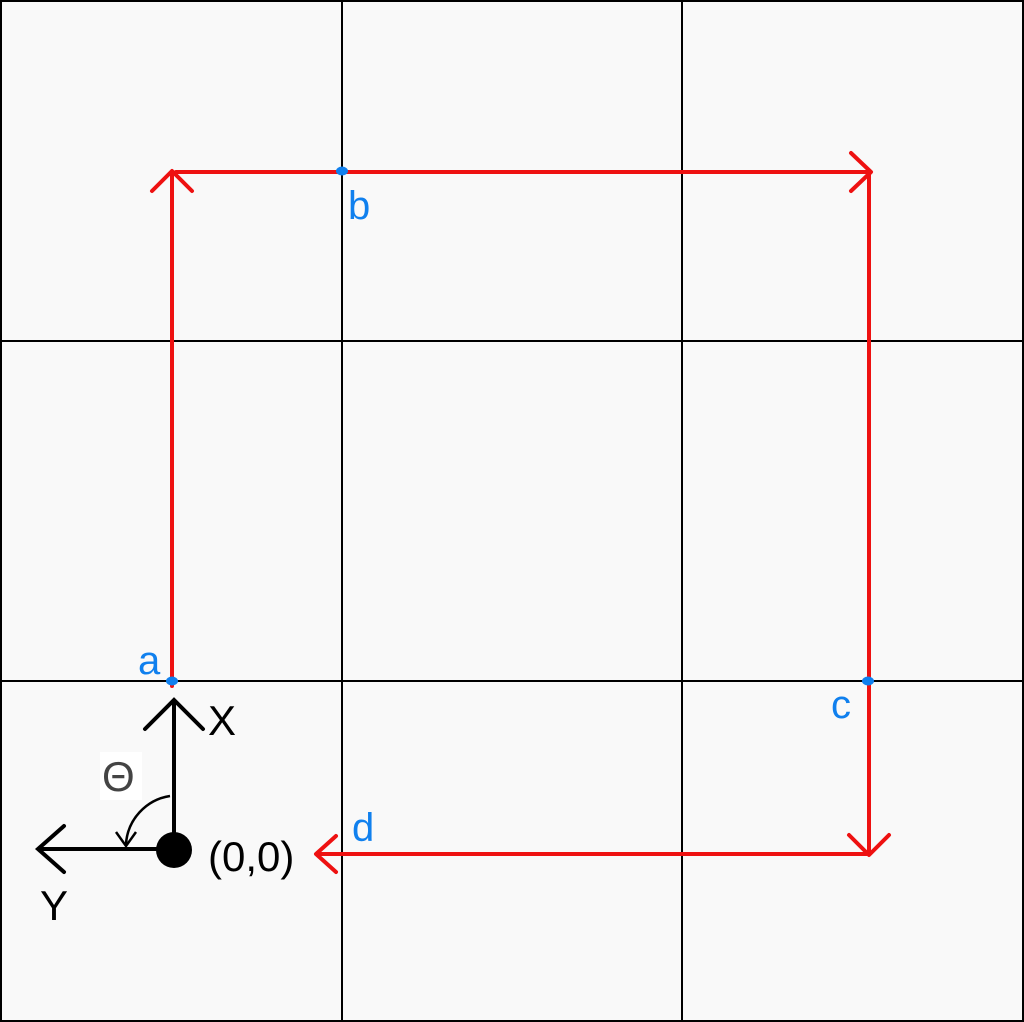  Describe the element at coordinates (222, 720) in the screenshot. I see `x-axis-label: X` at that location.